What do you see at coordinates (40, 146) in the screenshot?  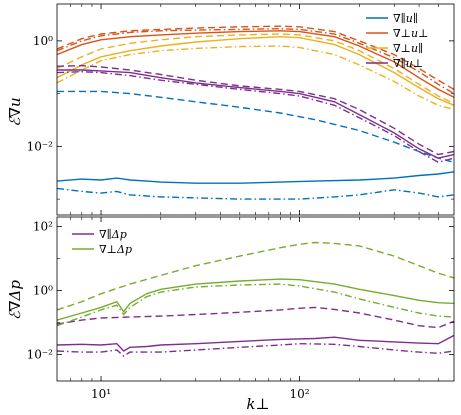 I see `top-y-tick-label: 10⁻²` at bounding box center [40, 146].